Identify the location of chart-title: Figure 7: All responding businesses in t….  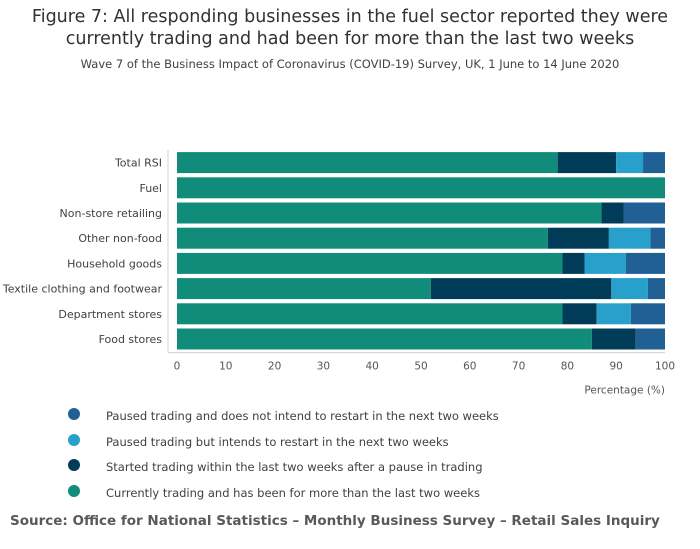
(350, 28).